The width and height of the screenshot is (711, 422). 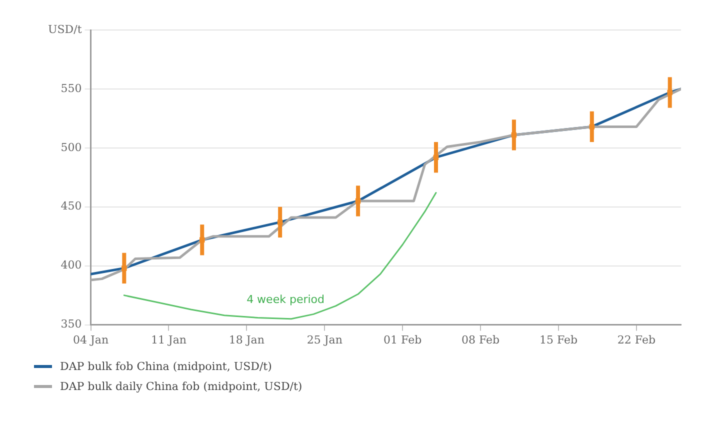 What do you see at coordinates (246, 339) in the screenshot?
I see `x-tick-label: 18 Jan` at bounding box center [246, 339].